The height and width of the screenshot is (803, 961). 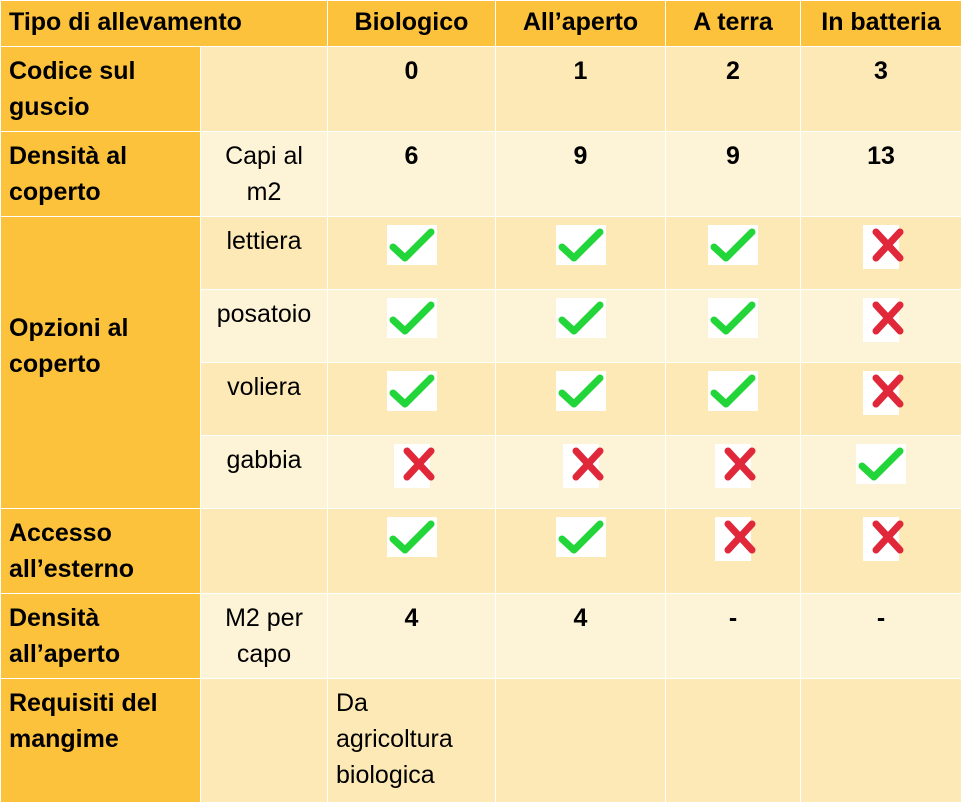 What do you see at coordinates (264, 636) in the screenshot?
I see `row-sub: M2 per capo` at bounding box center [264, 636].